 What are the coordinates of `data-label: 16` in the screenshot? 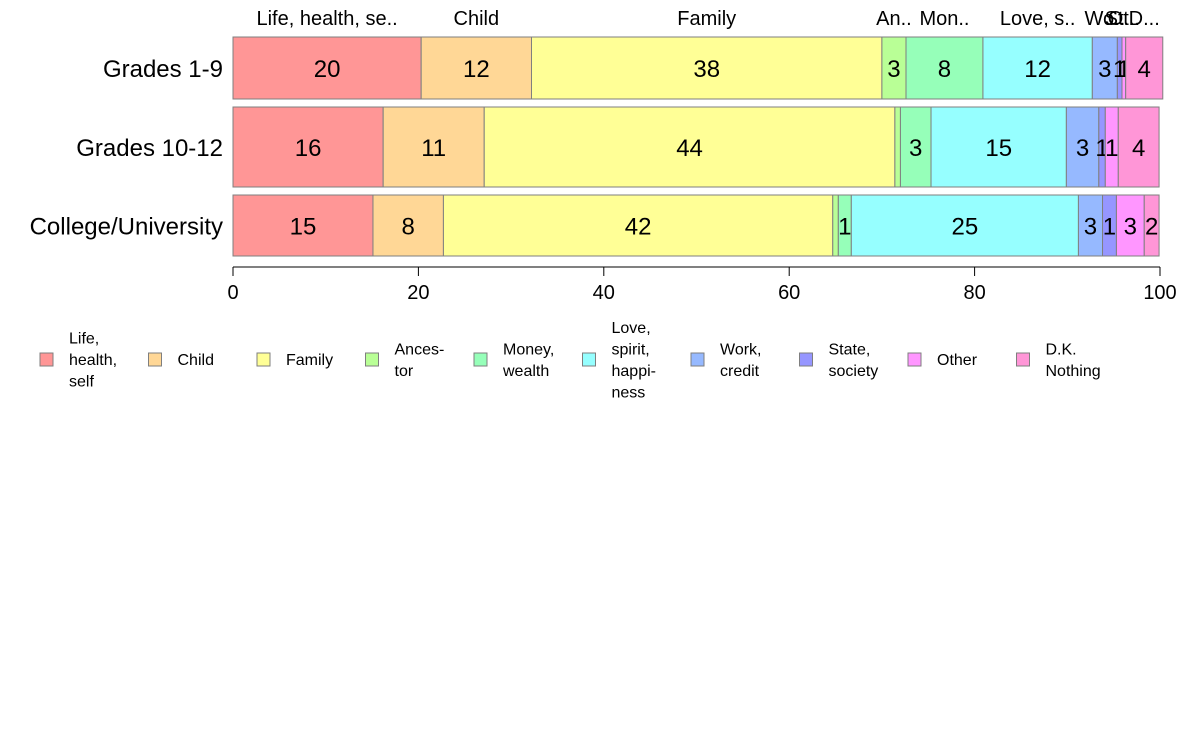 It's located at (308, 148).